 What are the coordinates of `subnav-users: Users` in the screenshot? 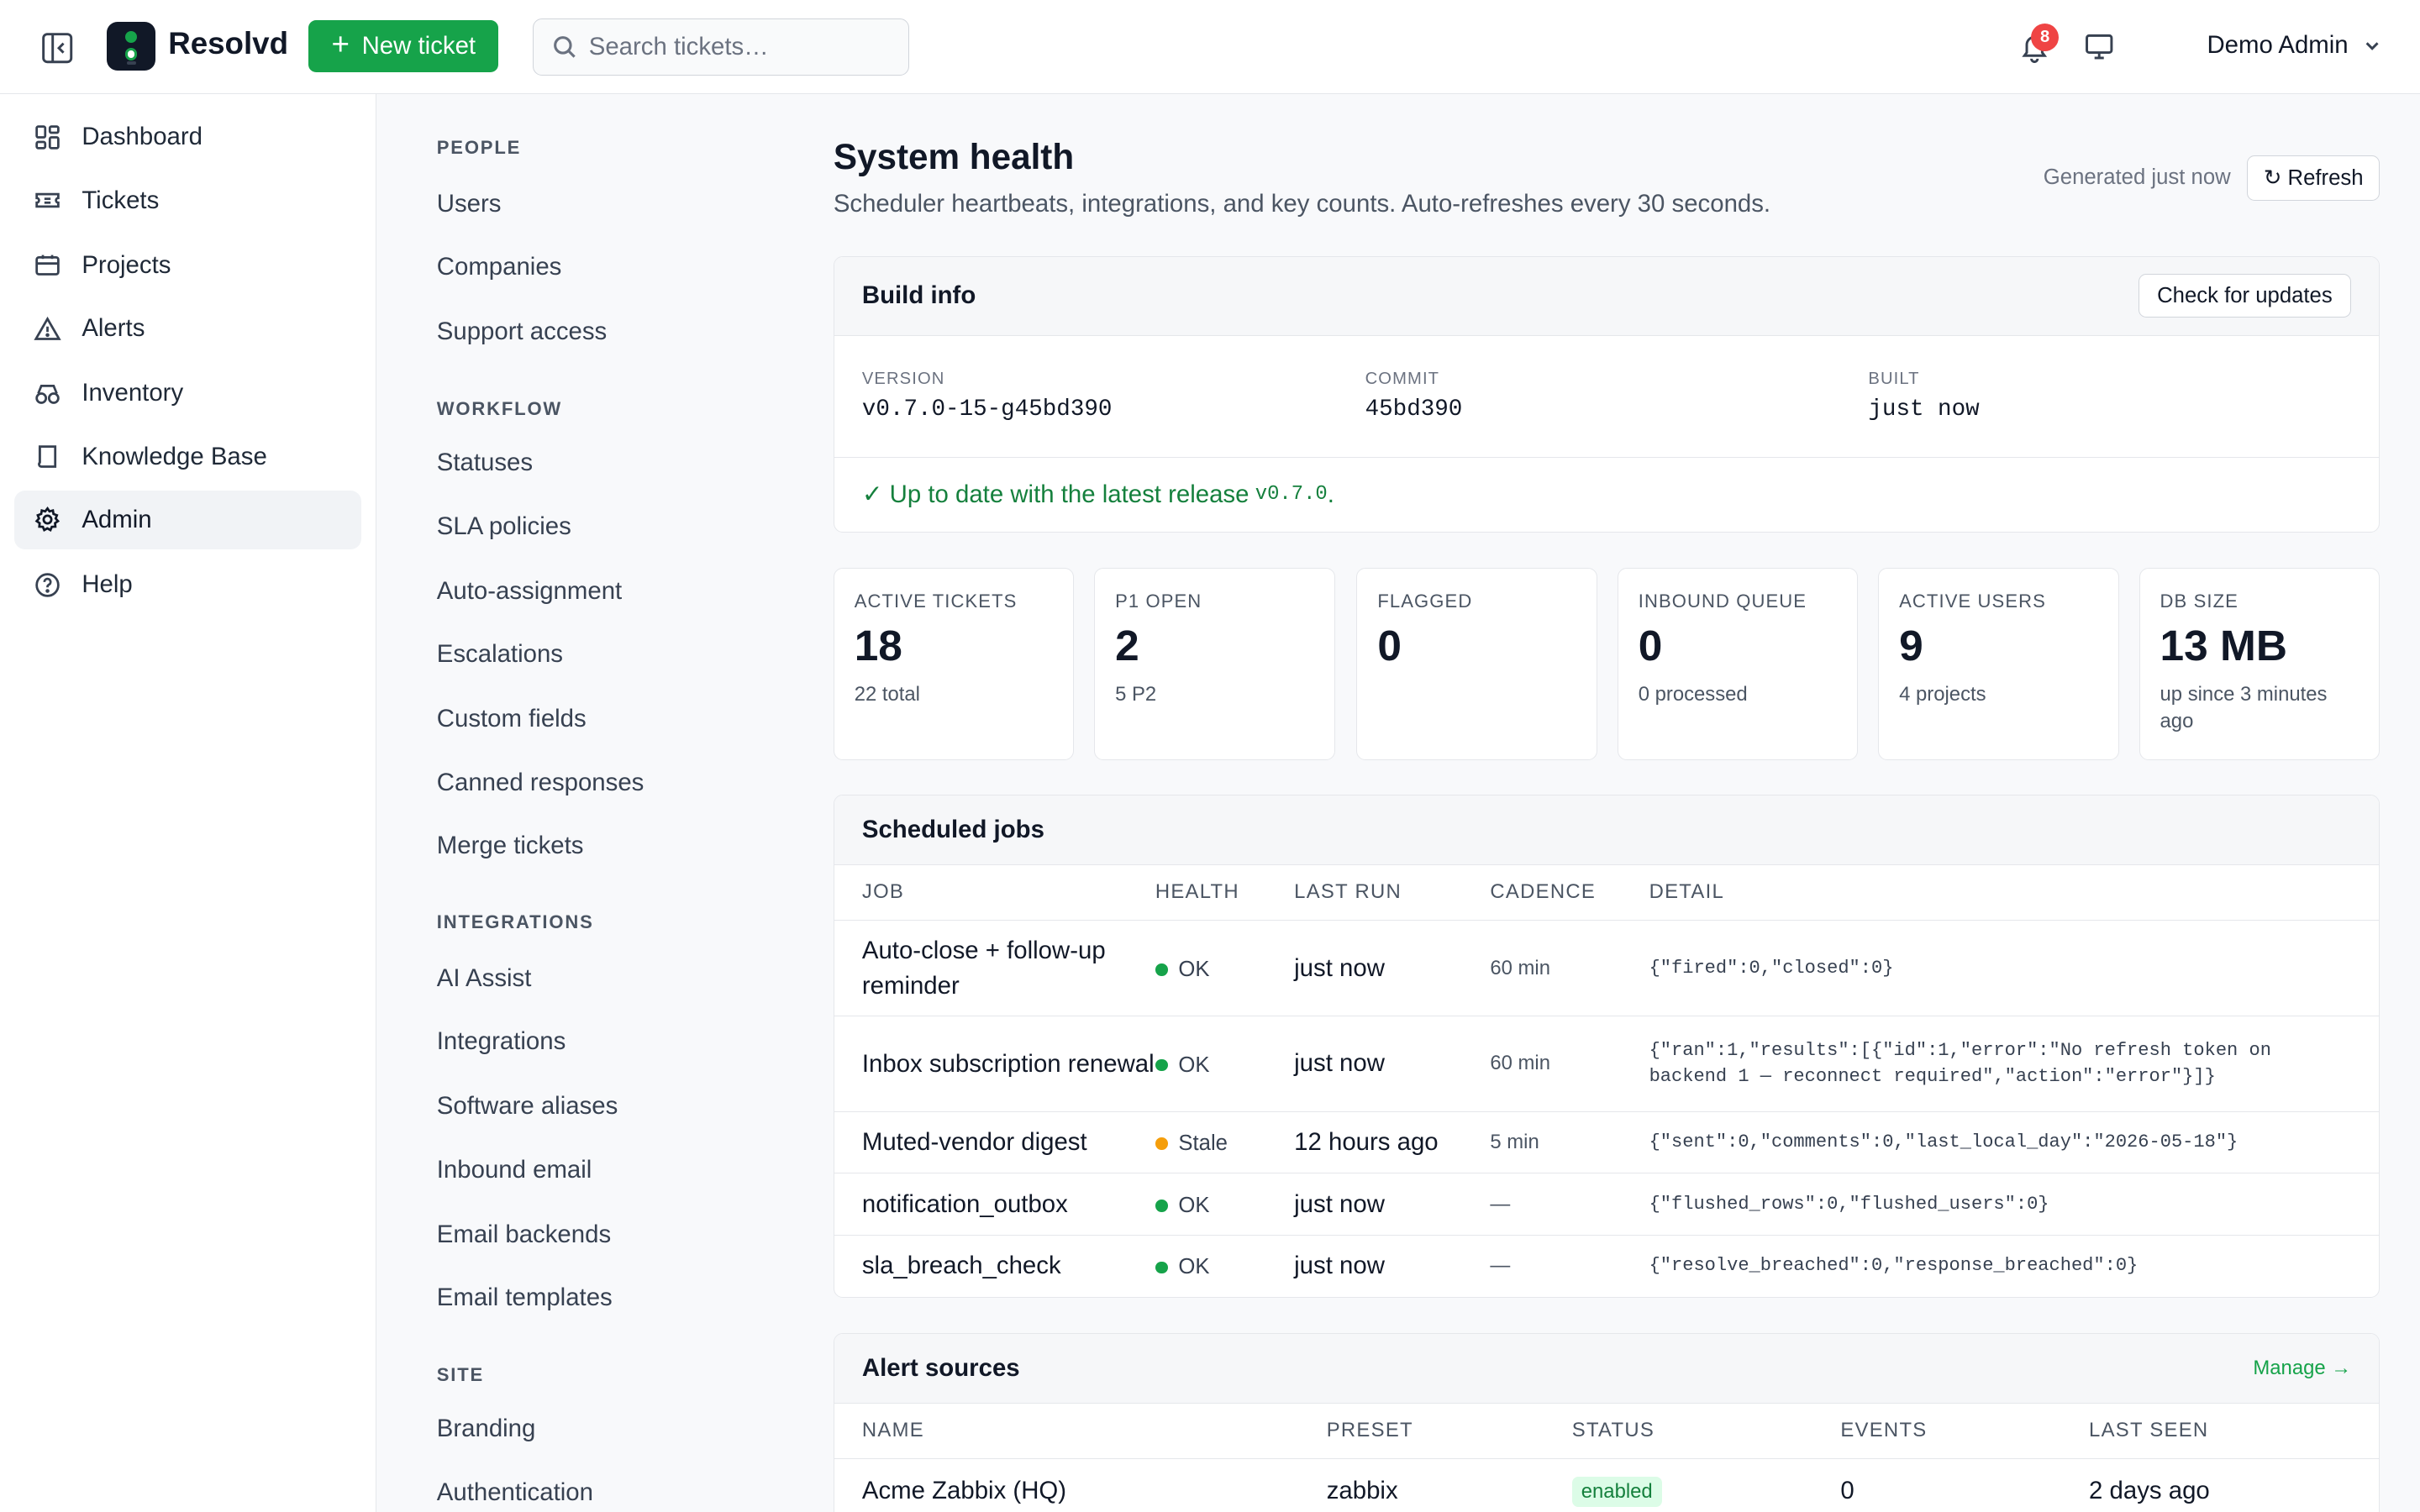 It's located at (469, 203).